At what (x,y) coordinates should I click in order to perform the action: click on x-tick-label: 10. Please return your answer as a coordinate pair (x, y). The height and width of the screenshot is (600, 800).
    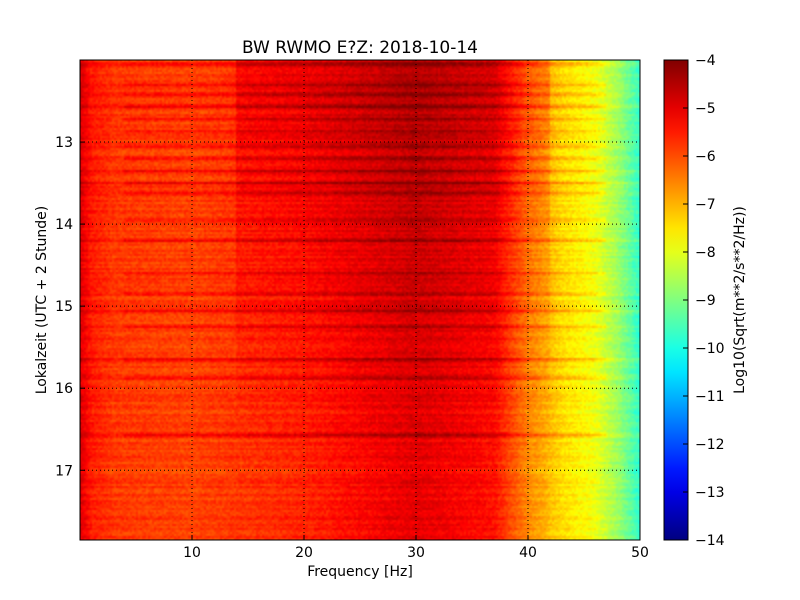
    Looking at the image, I should click on (192, 553).